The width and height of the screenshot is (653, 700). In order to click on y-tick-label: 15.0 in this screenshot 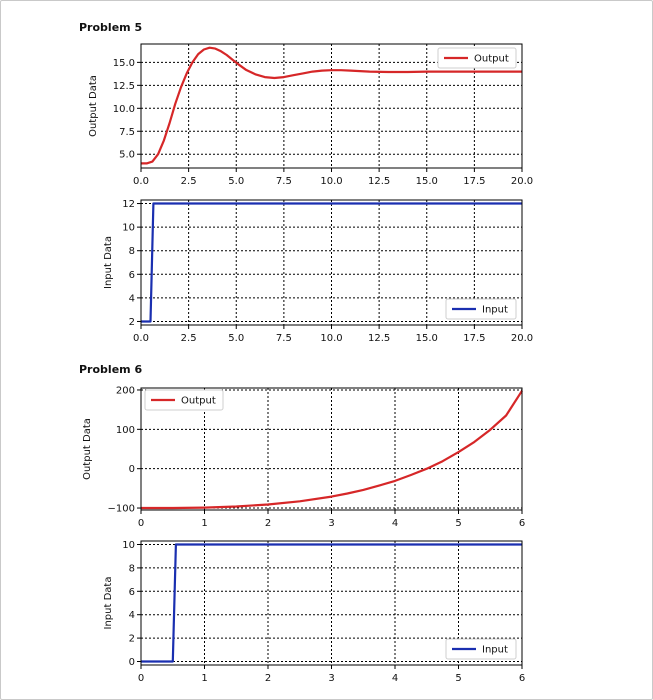, I will do `click(124, 63)`.